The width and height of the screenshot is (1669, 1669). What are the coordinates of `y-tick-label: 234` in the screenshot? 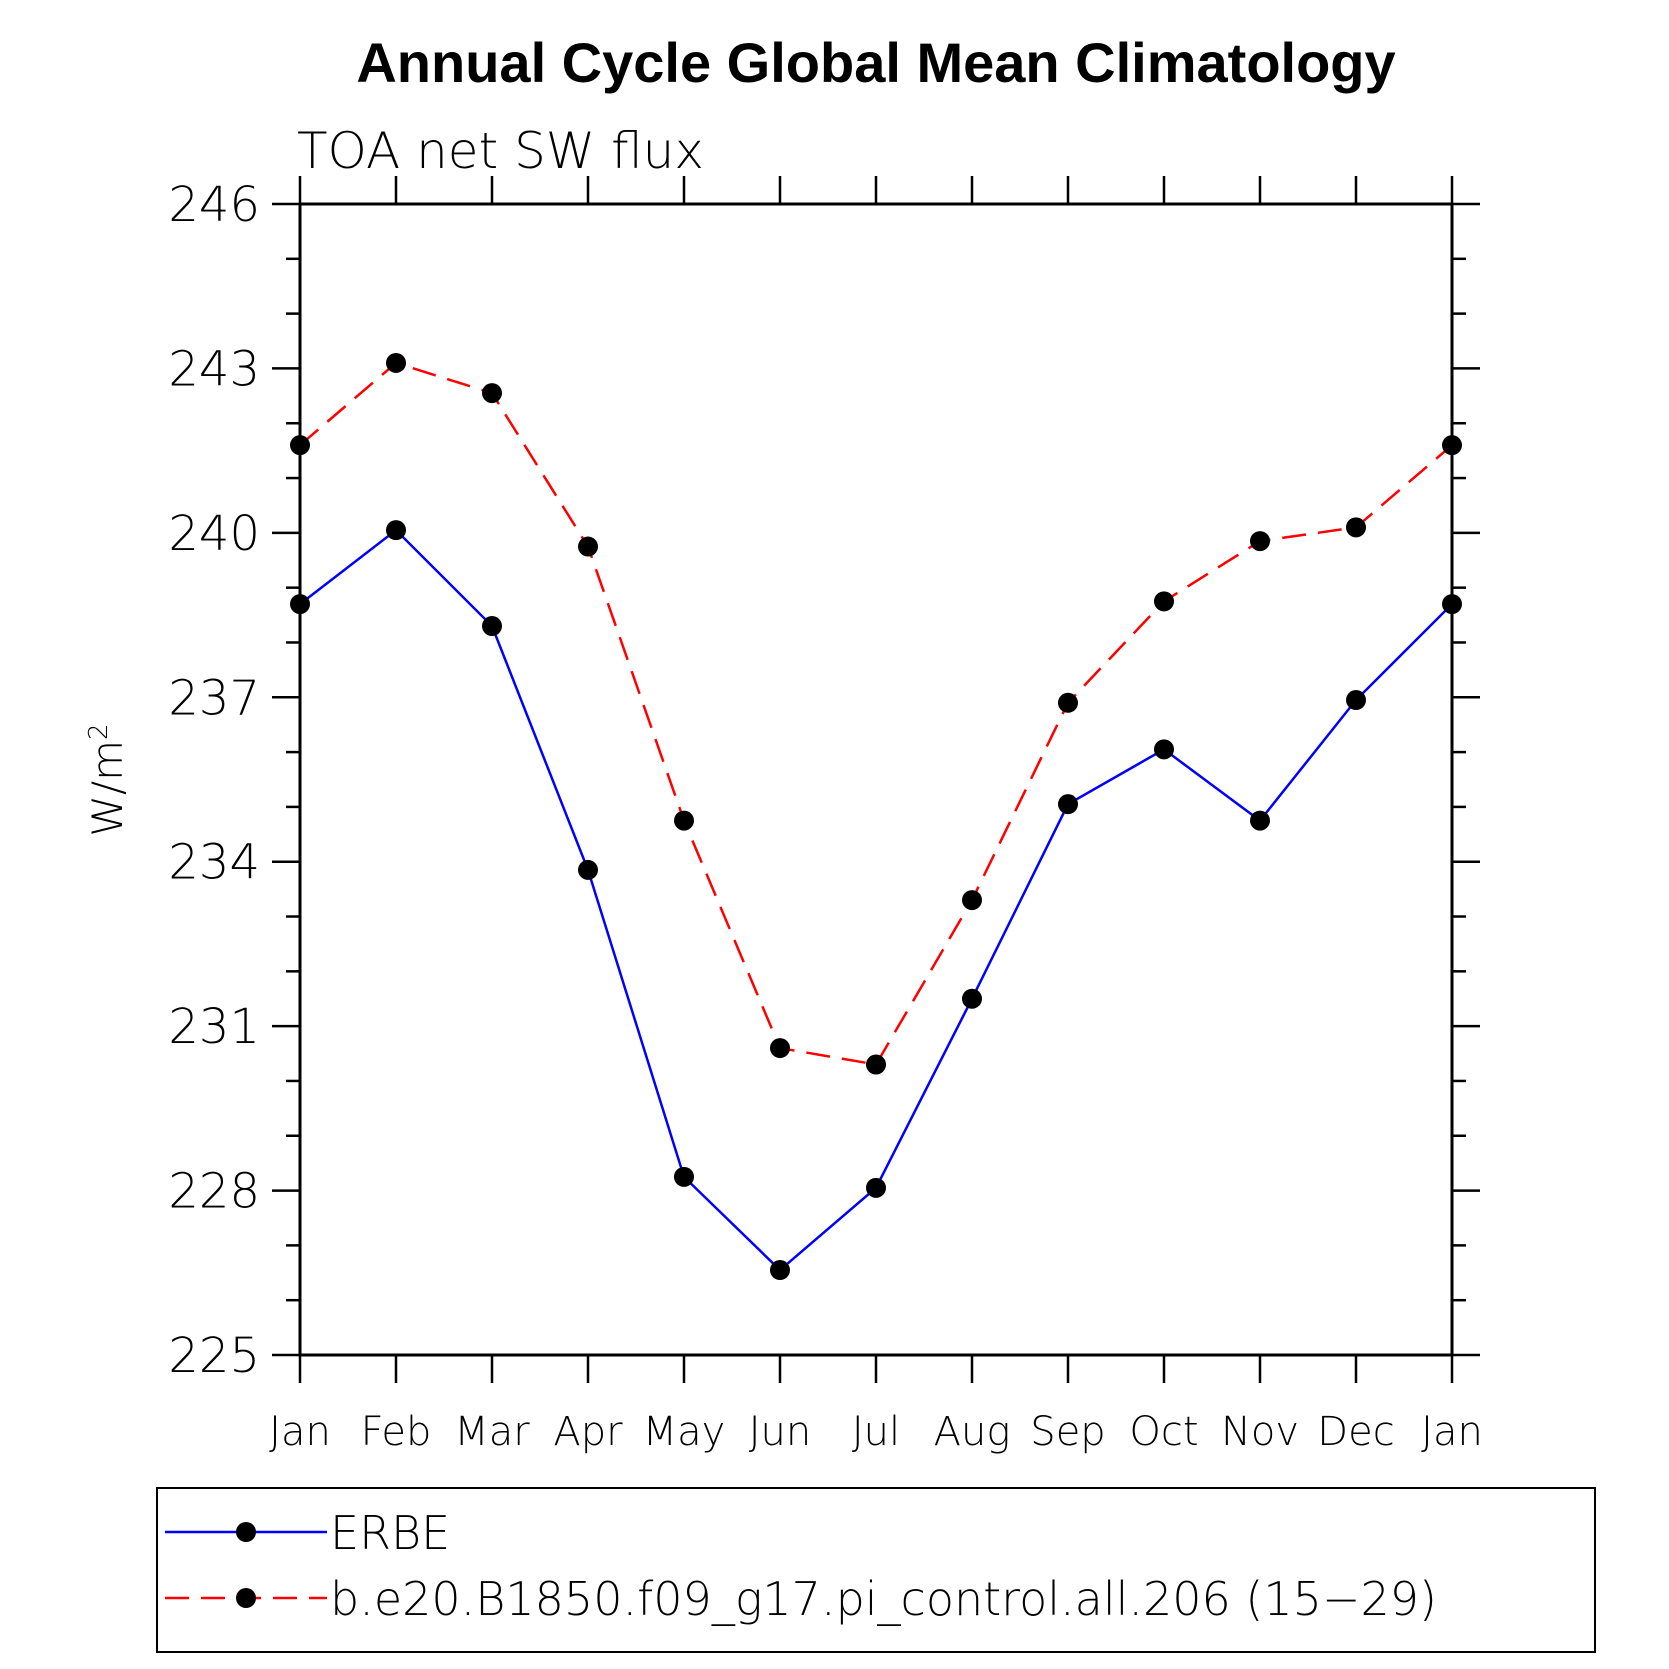 It's located at (214, 863).